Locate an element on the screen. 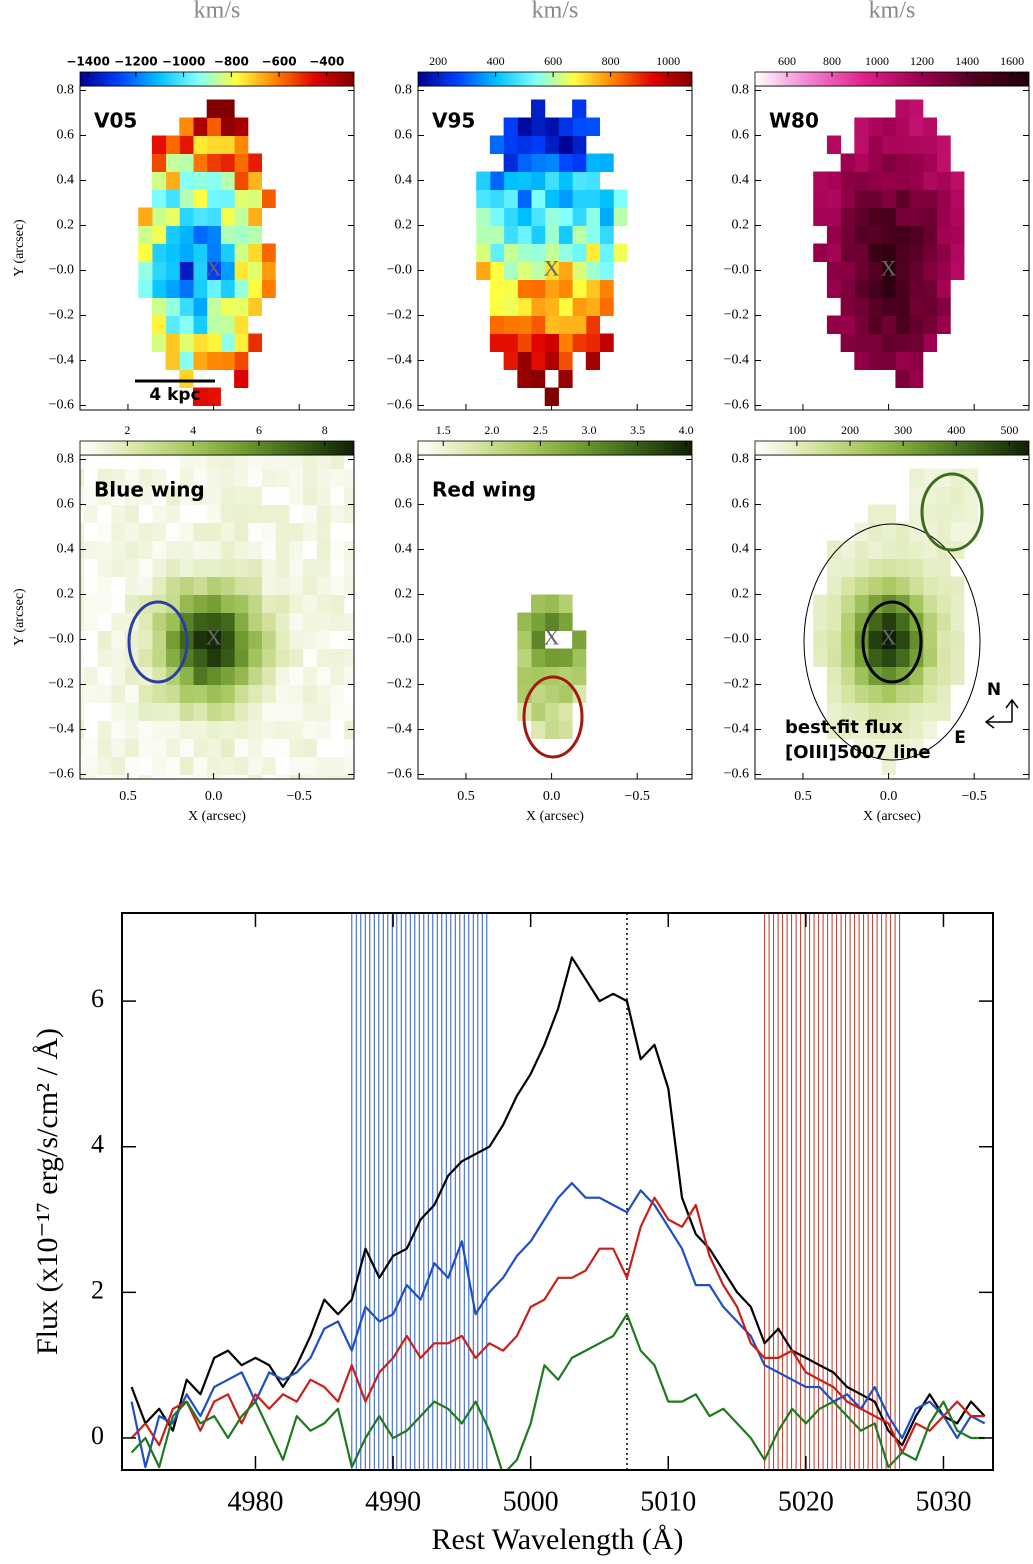 This screenshot has width=1033, height=1564. series-line is located at coordinates (557, 1325).